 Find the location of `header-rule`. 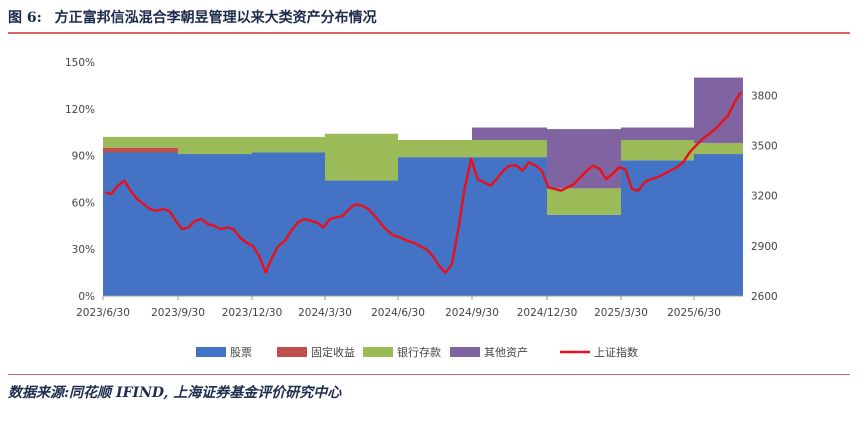

header-rule is located at coordinates (429, 33).